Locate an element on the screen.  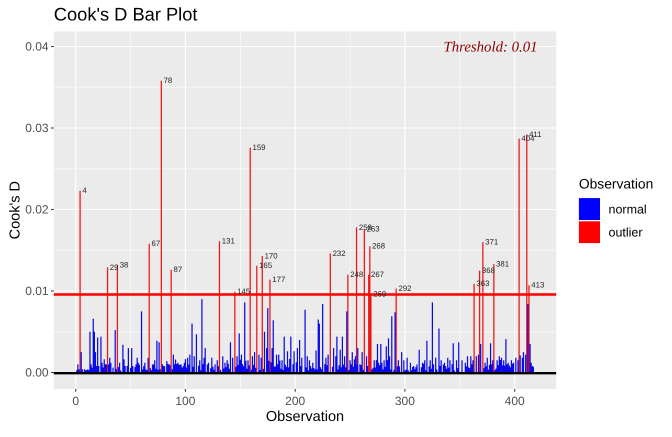
svg-text: 170 is located at coordinates (272, 255).